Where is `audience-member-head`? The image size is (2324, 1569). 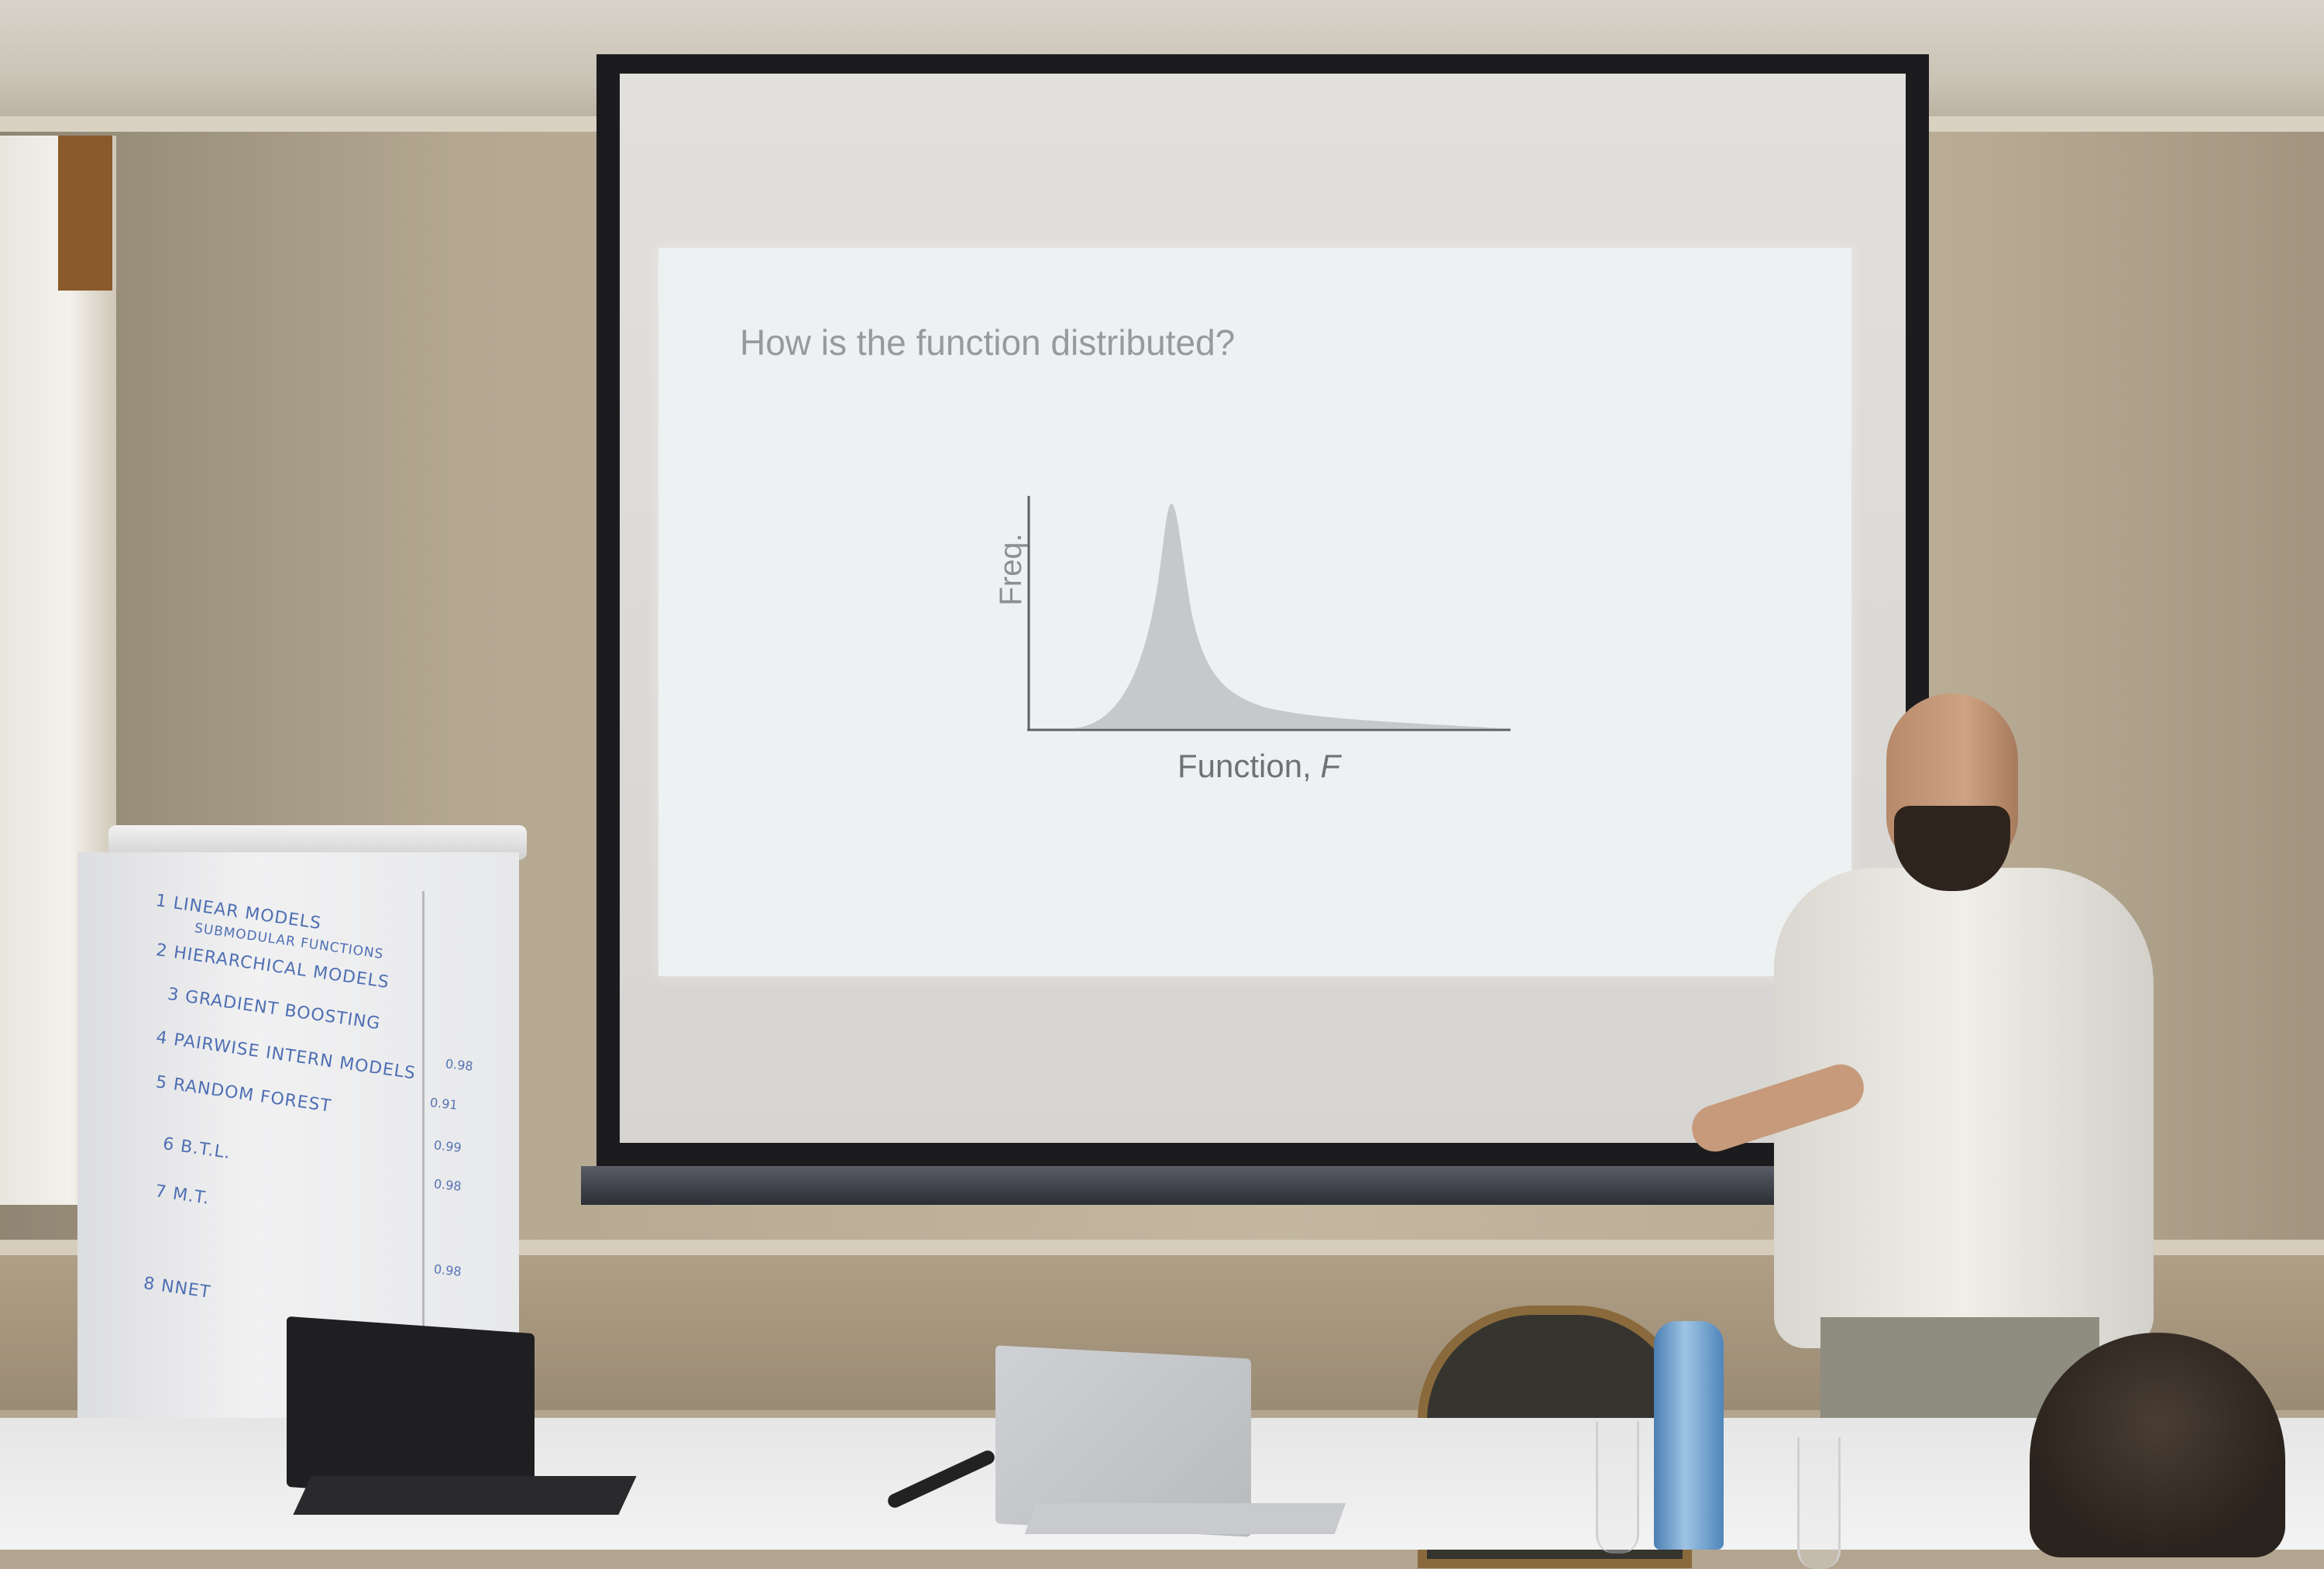
audience-member-head is located at coordinates (2157, 1445).